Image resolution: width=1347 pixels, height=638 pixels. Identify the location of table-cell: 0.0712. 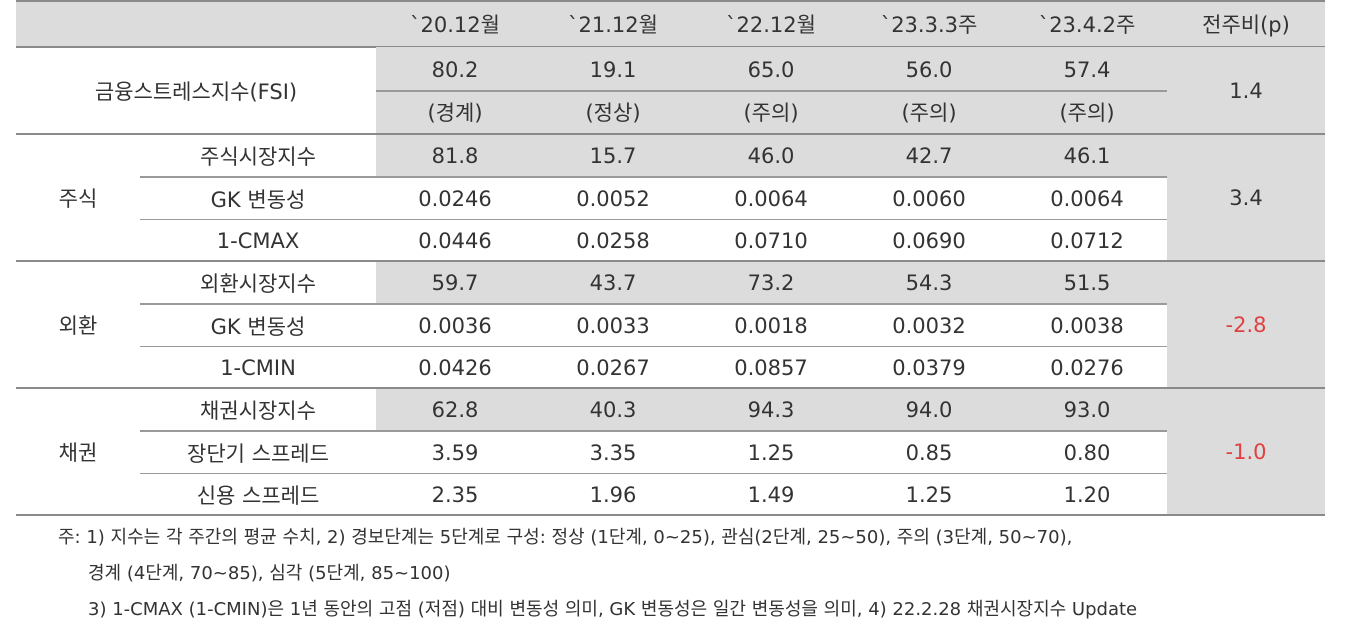
(1087, 240).